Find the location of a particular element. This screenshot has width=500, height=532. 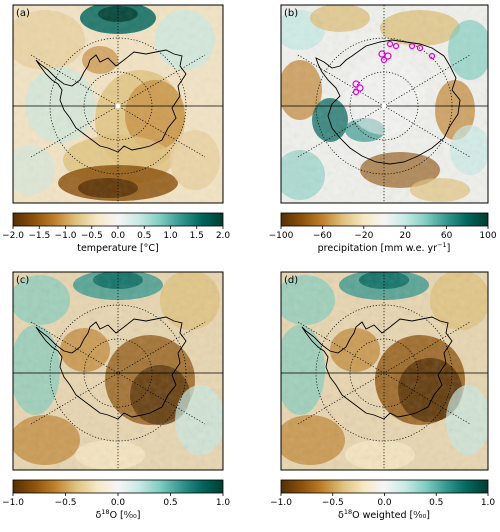

panel-b-markers is located at coordinates (394, 68).